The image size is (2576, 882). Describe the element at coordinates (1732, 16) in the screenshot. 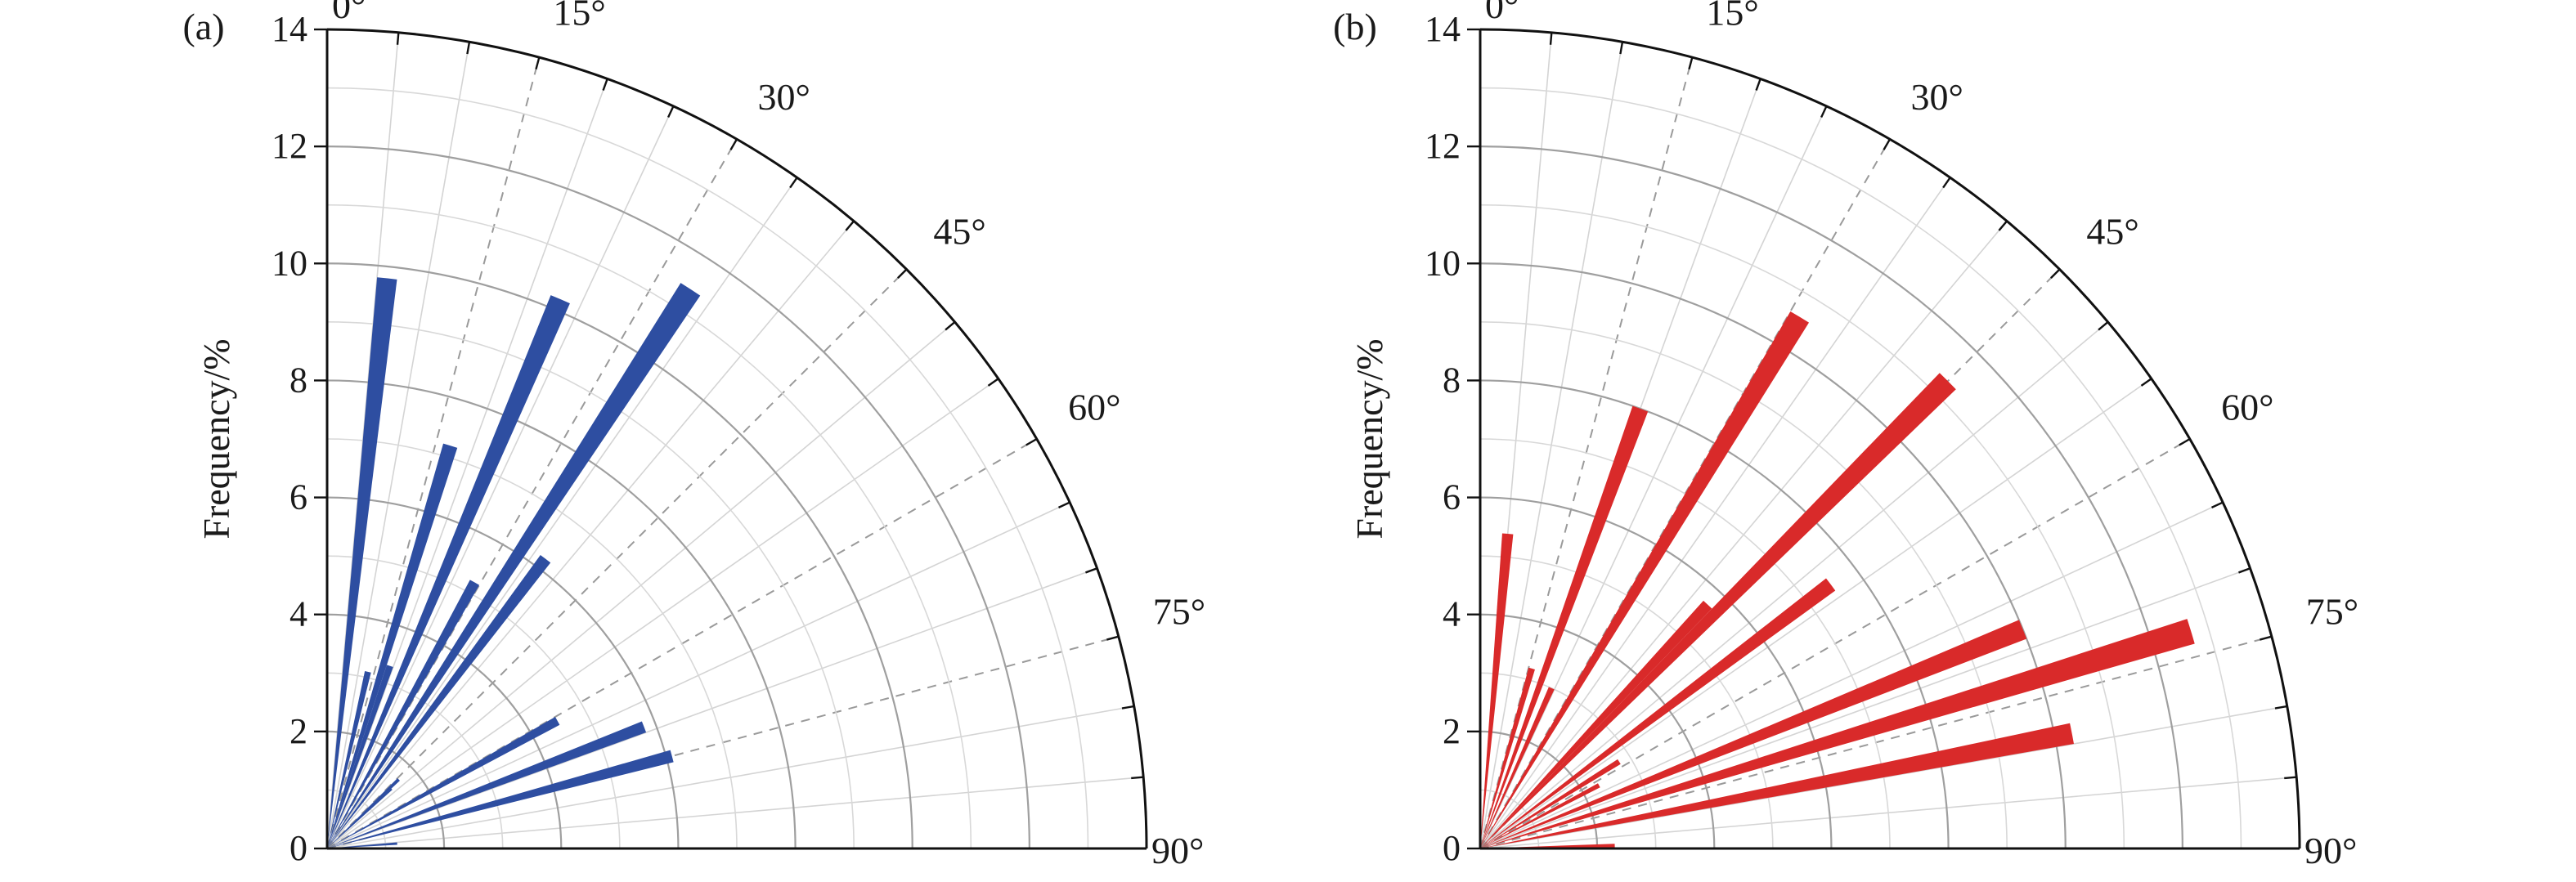

I see `angle-label: 15°` at that location.